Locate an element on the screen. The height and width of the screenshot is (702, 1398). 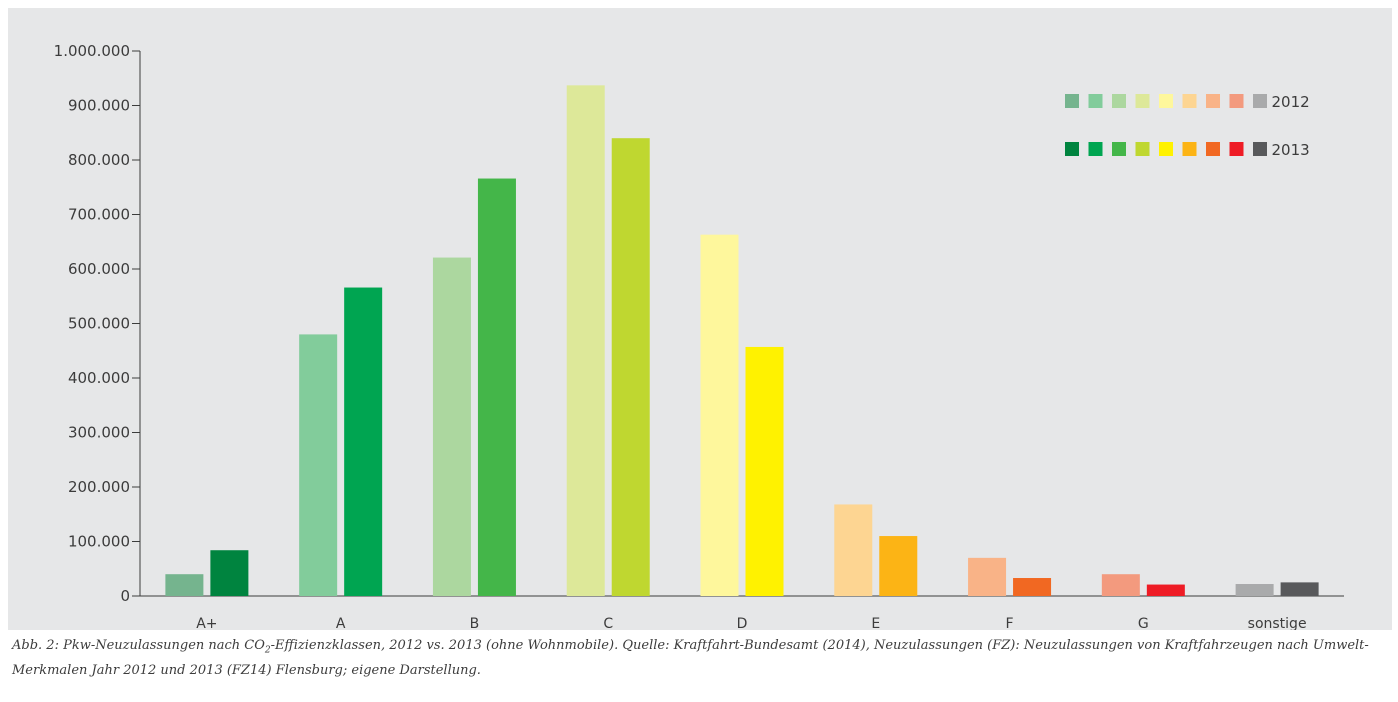
bar-2012-f is located at coordinates (987, 576).